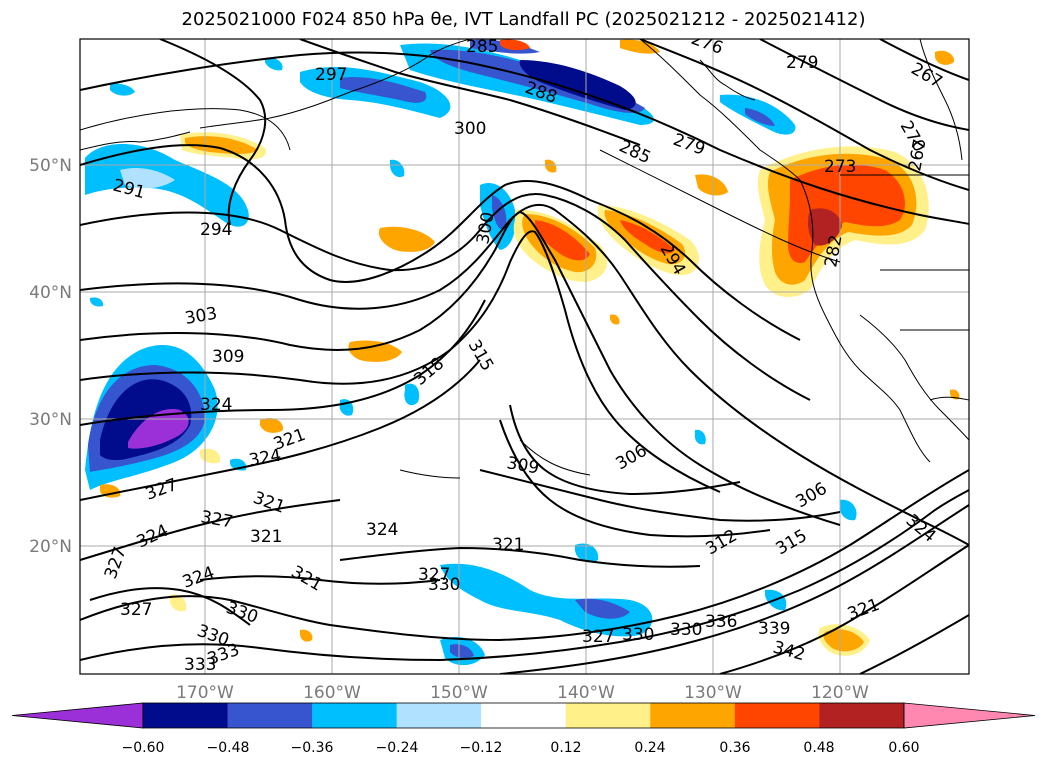 The width and height of the screenshot is (1047, 767). Describe the element at coordinates (50, 356) in the screenshot. I see `latitude-labels: 50°N 40°N 30°N 20°N` at that location.